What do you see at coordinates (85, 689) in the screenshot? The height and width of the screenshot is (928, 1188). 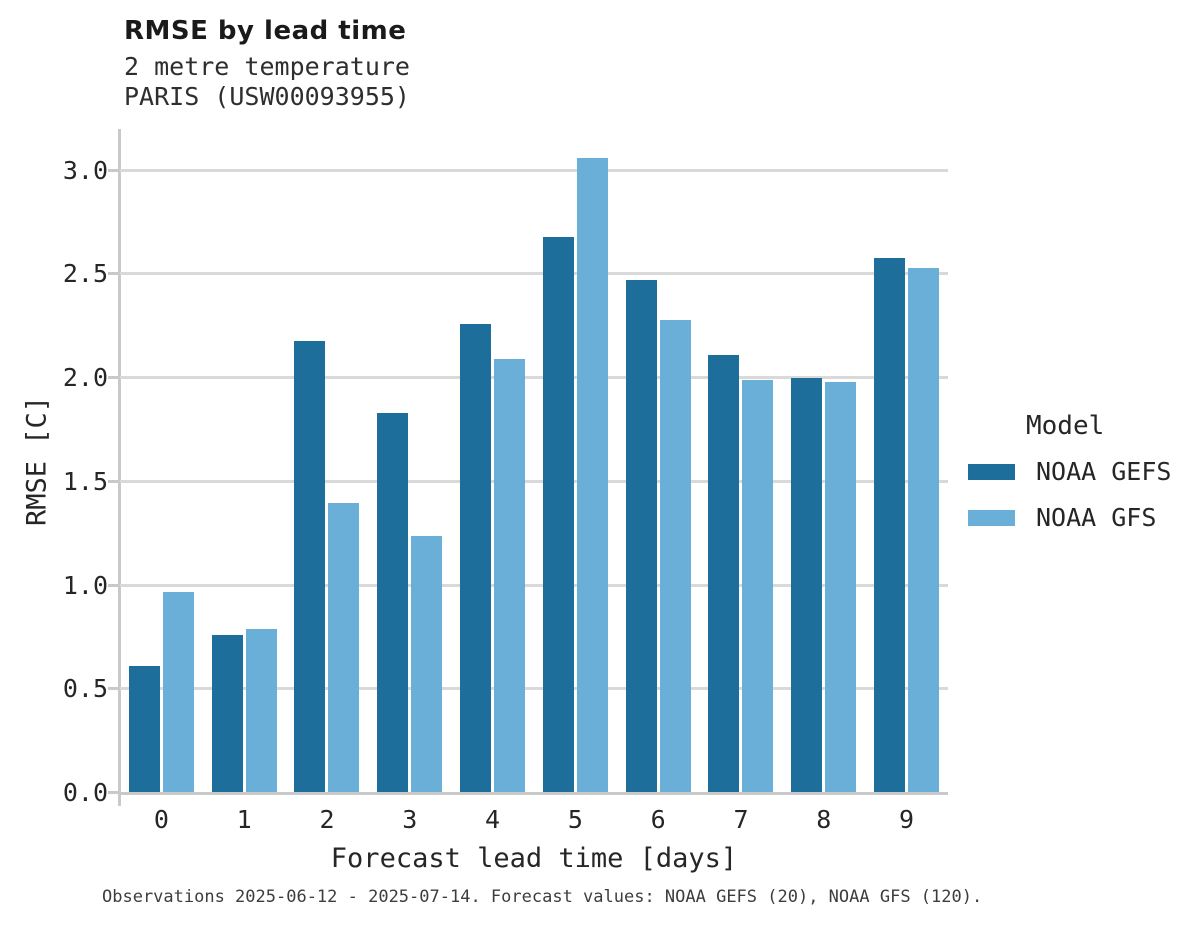 I see `y-tick-label: 0.5` at bounding box center [85, 689].